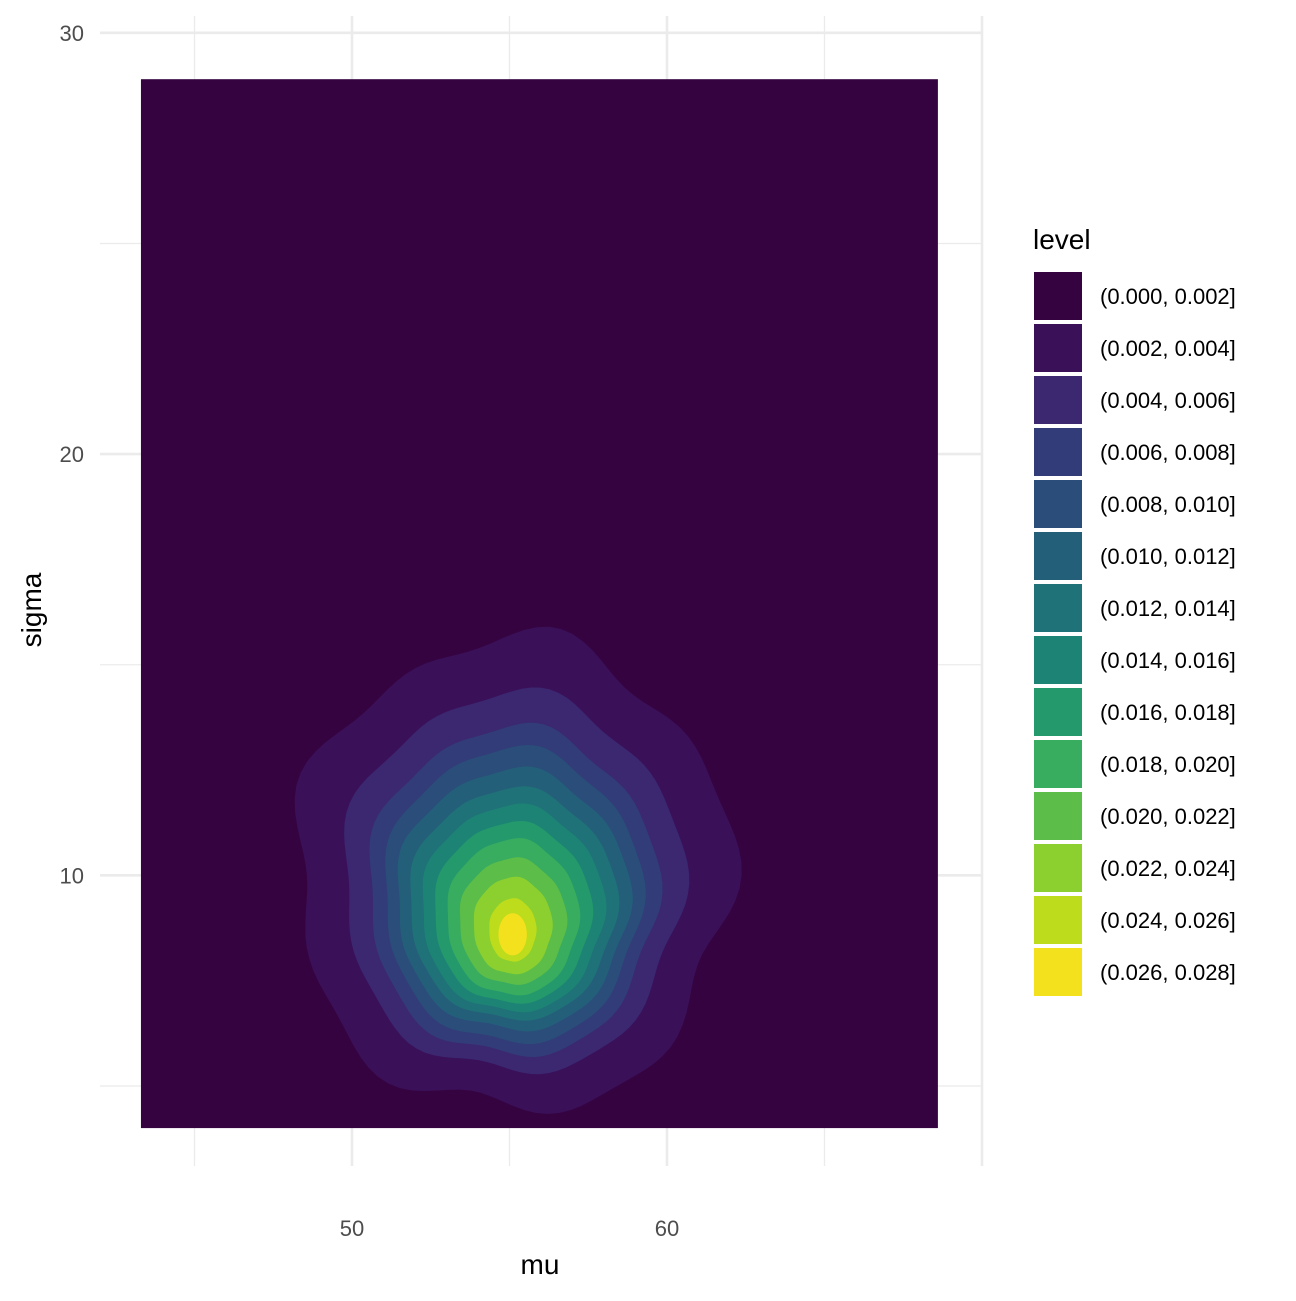 The width and height of the screenshot is (1296, 1301). What do you see at coordinates (72, 875) in the screenshot?
I see `y-tick-label: 10` at bounding box center [72, 875].